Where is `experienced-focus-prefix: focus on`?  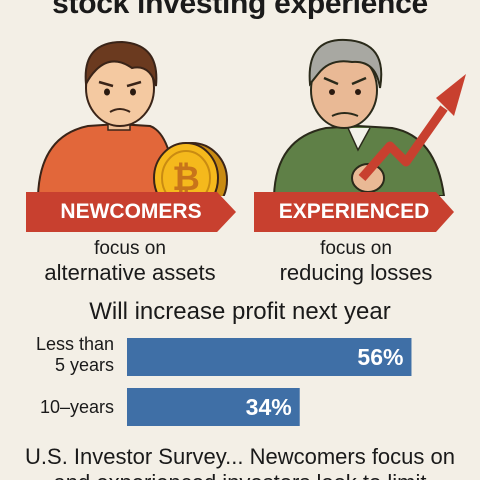
experienced-focus-prefix: focus on is located at coordinates (356, 248).